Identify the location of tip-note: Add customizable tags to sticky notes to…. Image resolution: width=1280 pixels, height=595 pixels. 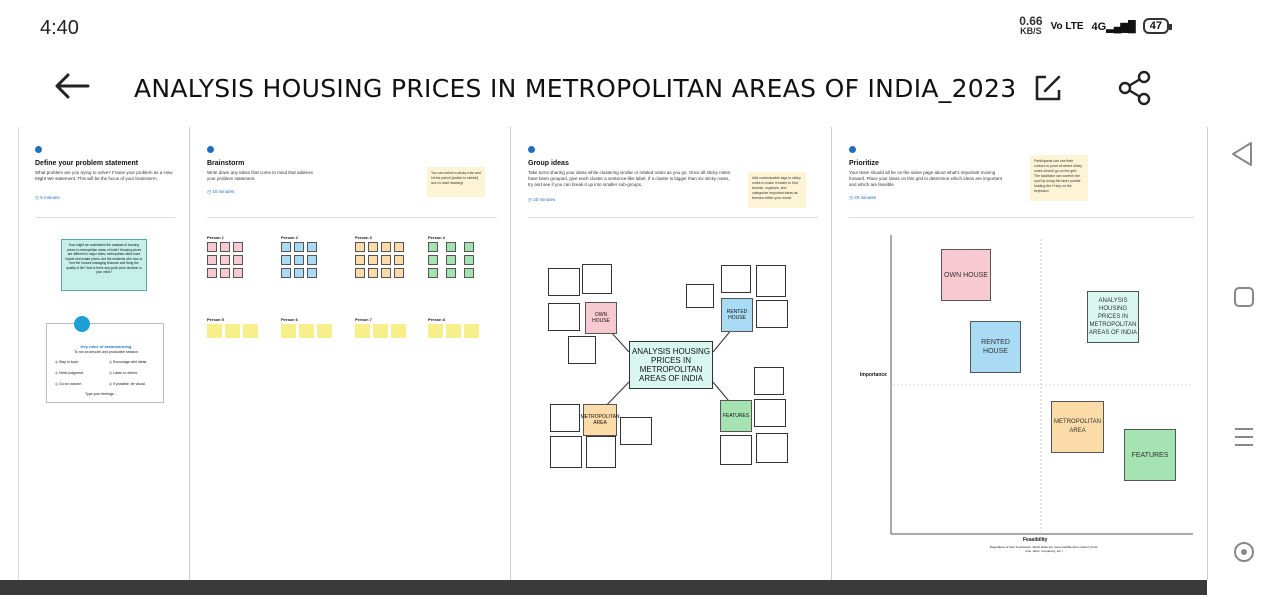
(777, 190).